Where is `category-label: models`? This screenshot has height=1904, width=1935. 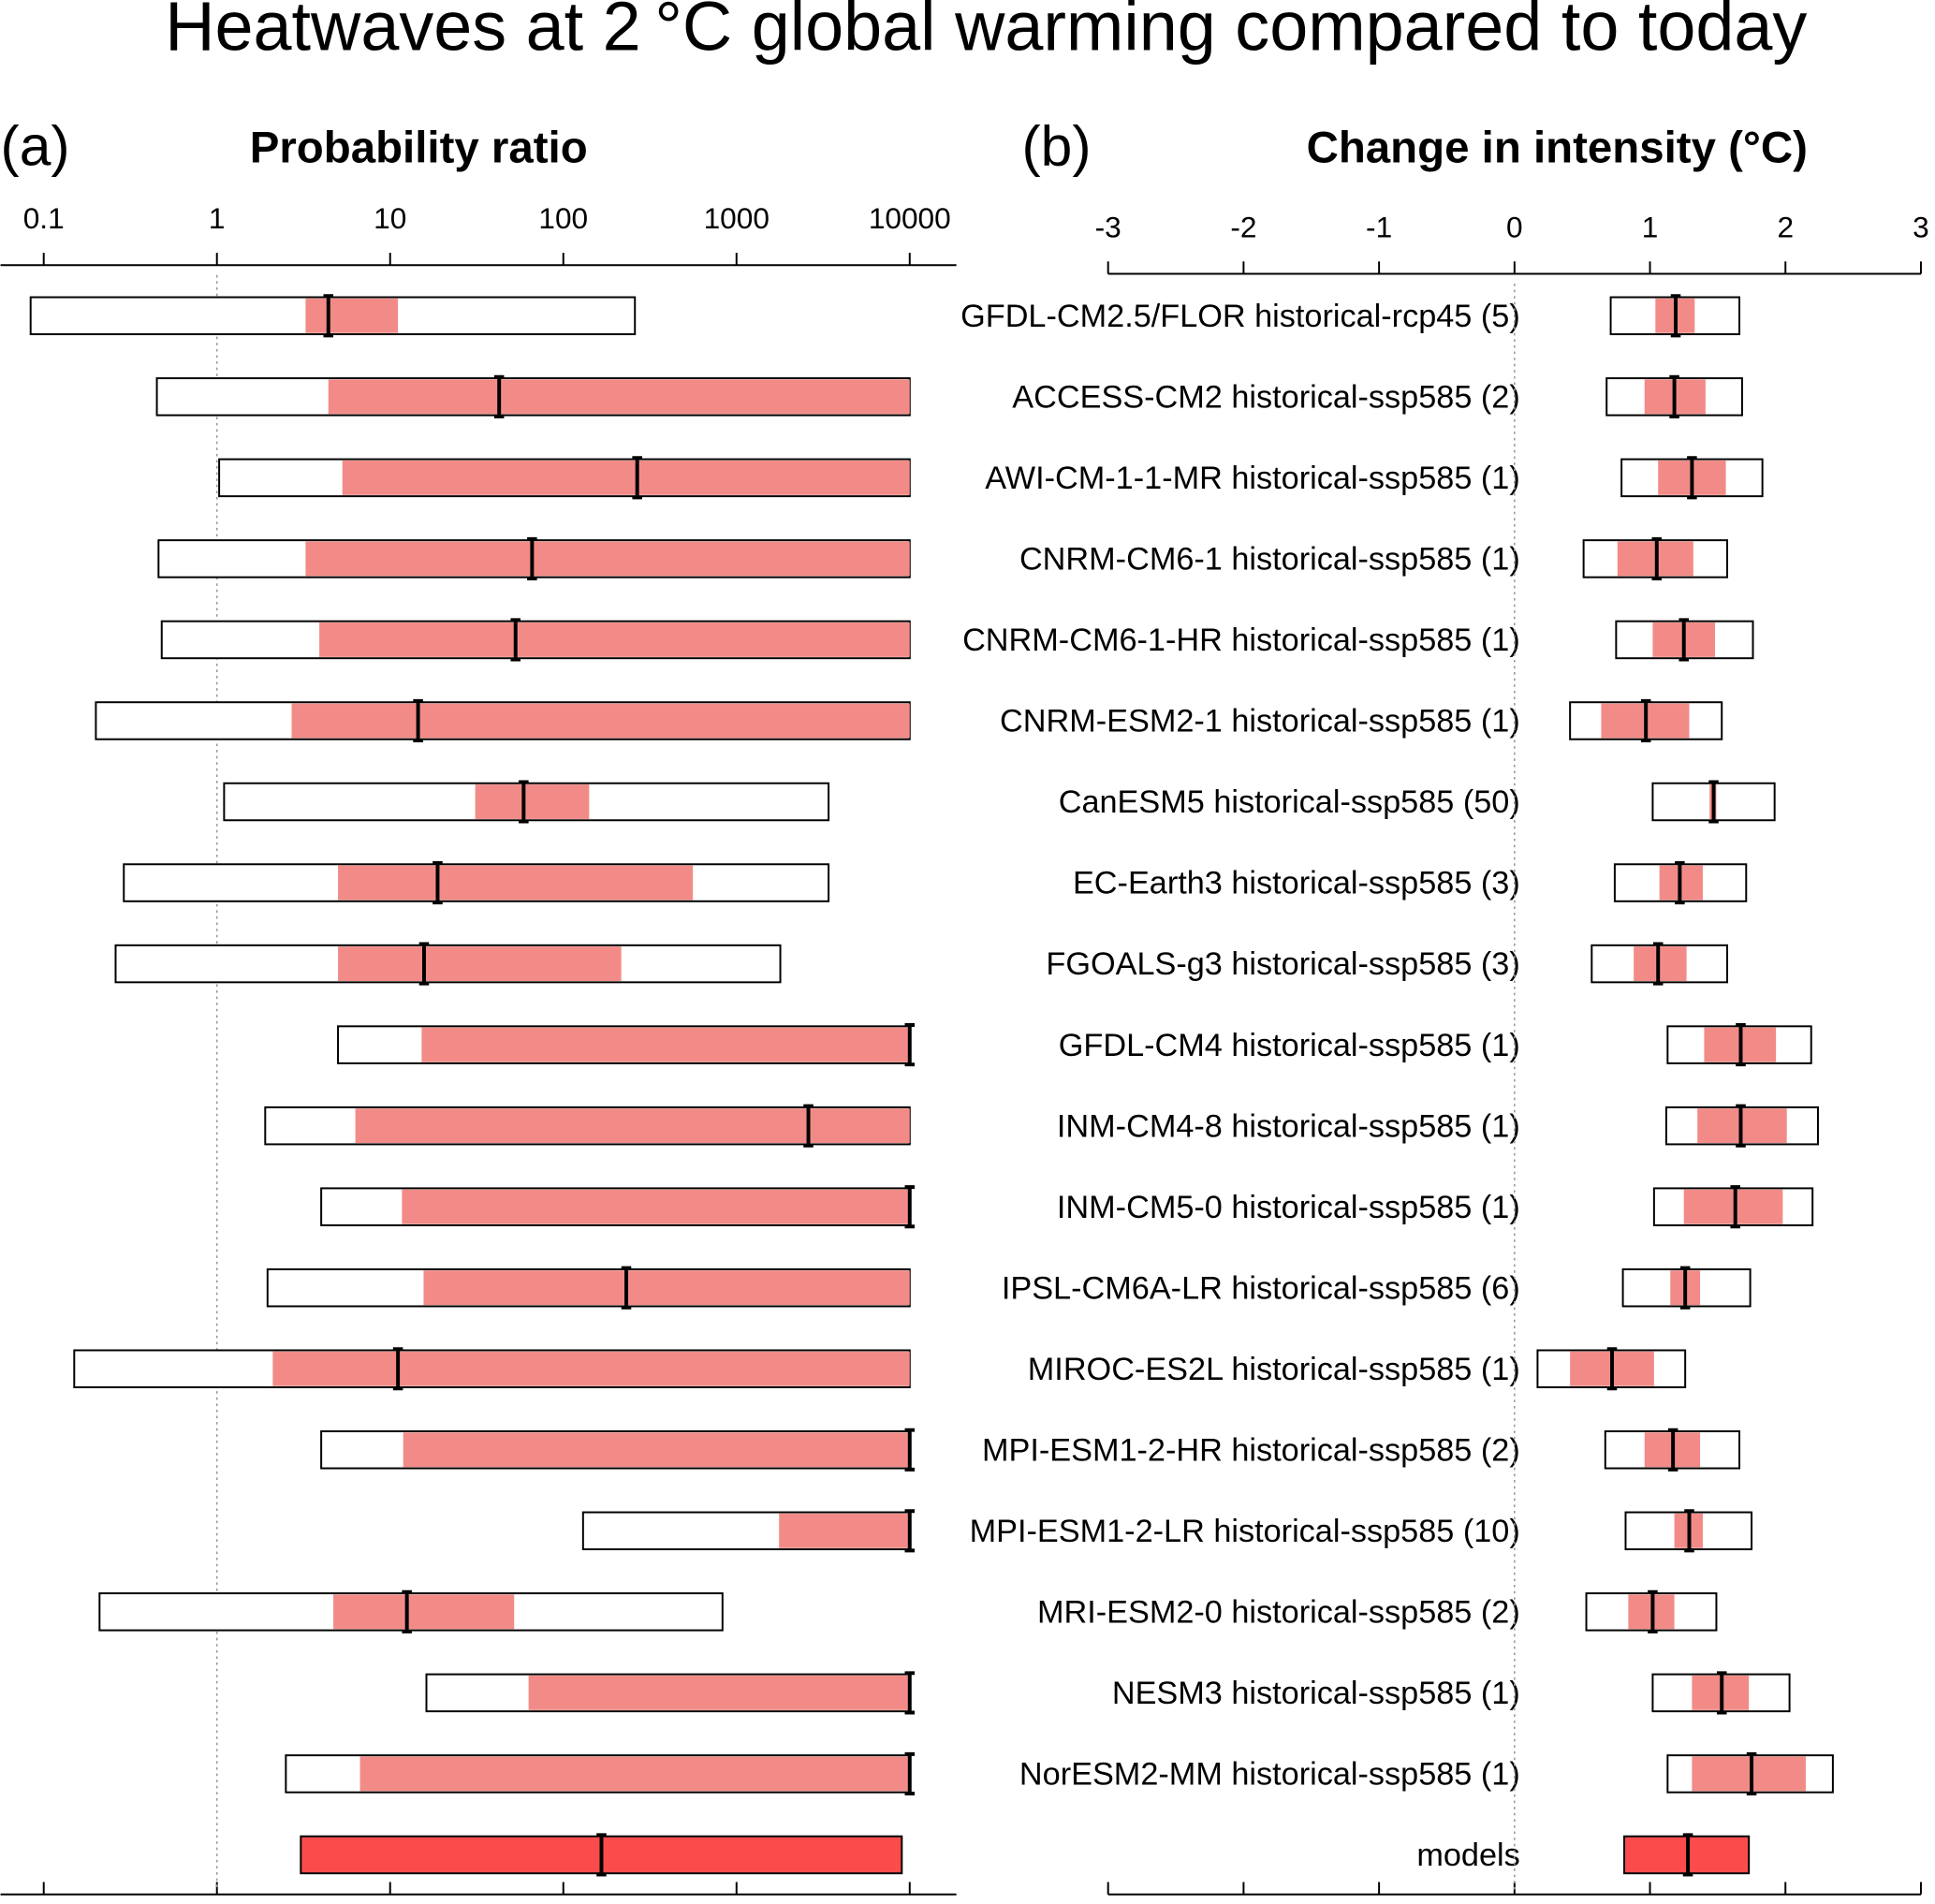 category-label: models is located at coordinates (1467, 1855).